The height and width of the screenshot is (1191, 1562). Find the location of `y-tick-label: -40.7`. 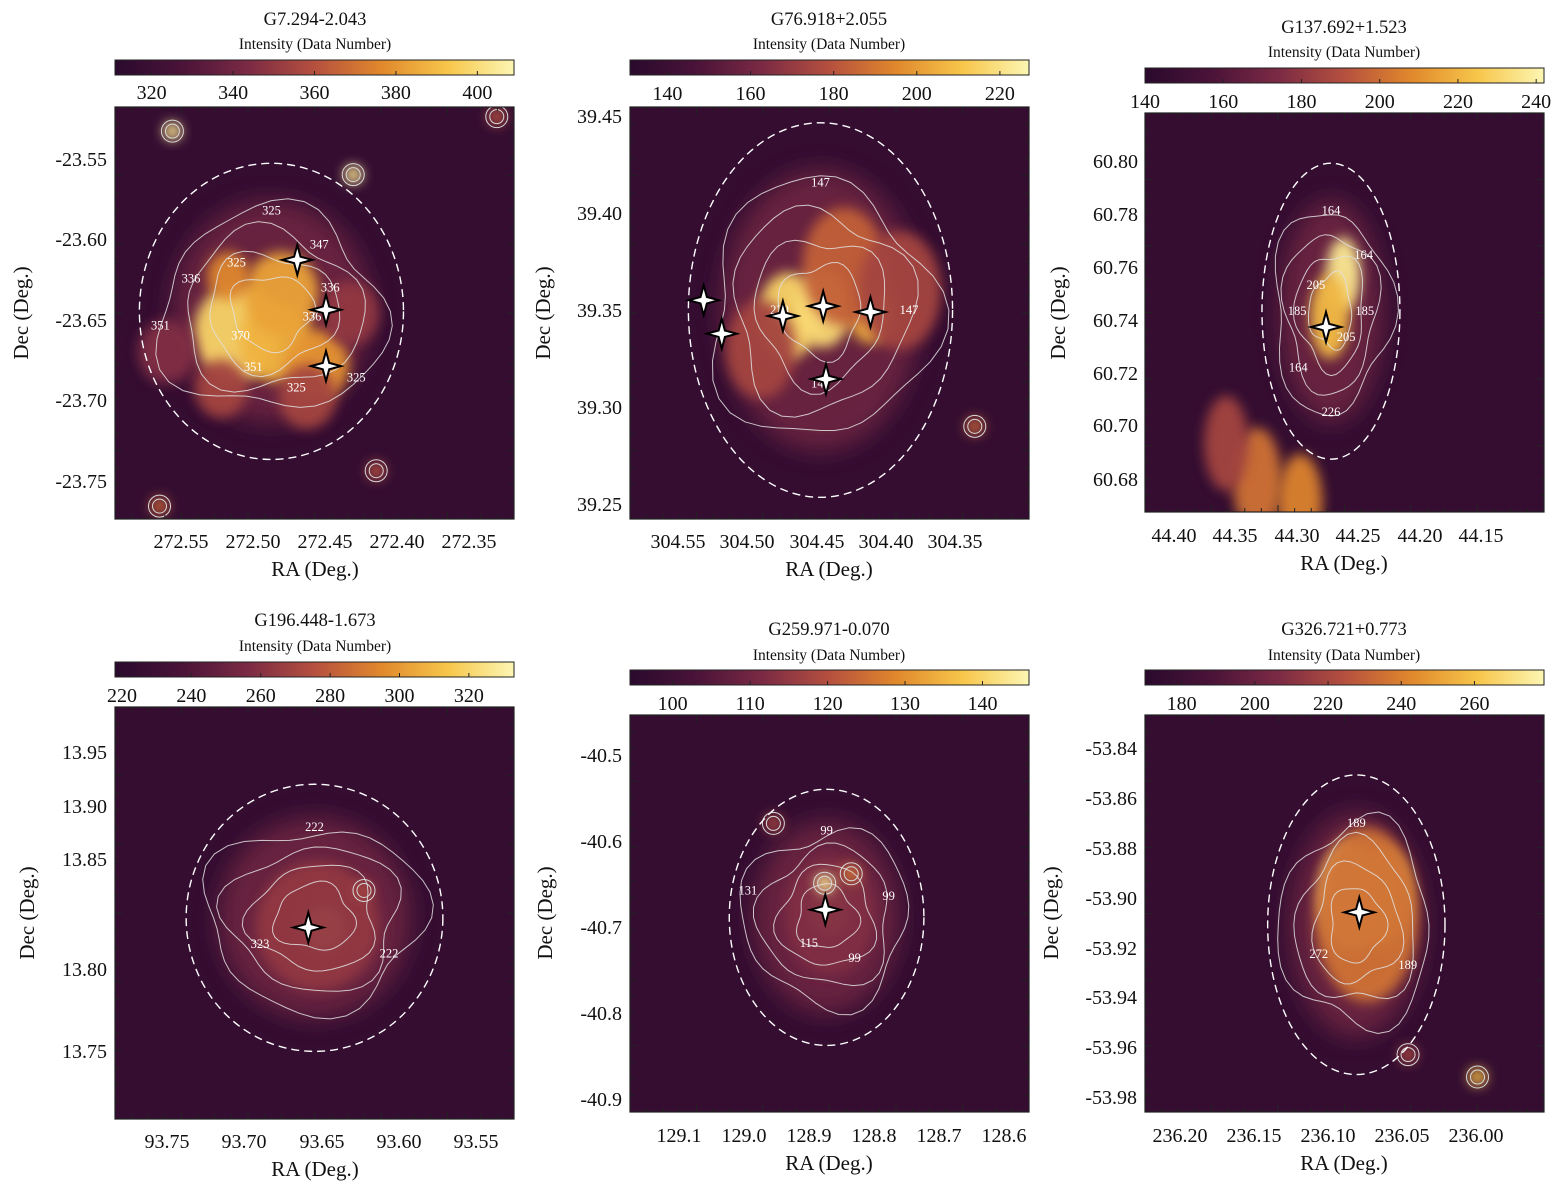

y-tick-label: -40.7 is located at coordinates (601, 928).